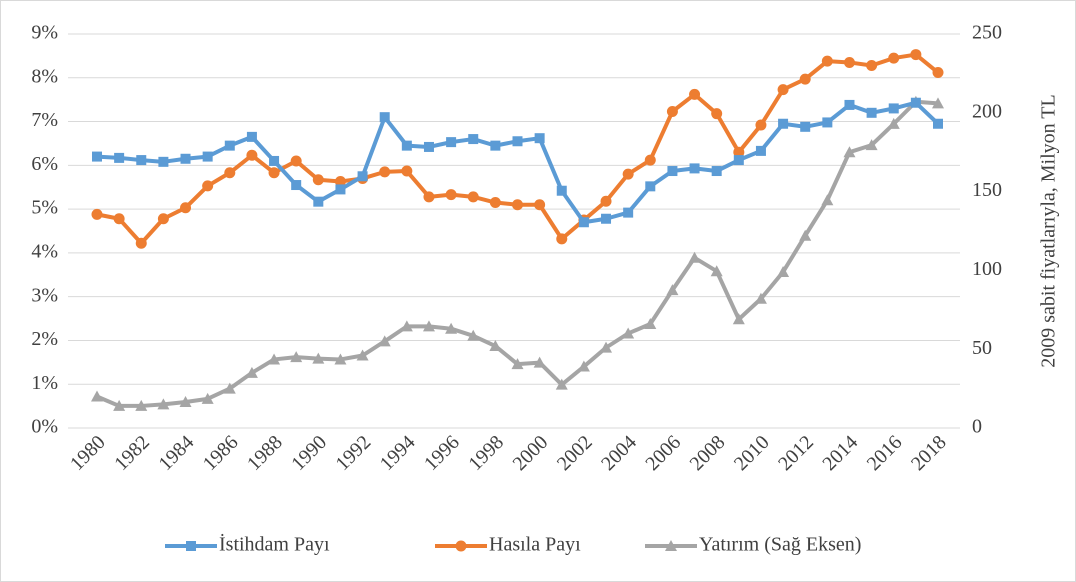 The image size is (1076, 582). What do you see at coordinates (44, 339) in the screenshot?
I see `y-tick-label: 2%` at bounding box center [44, 339].